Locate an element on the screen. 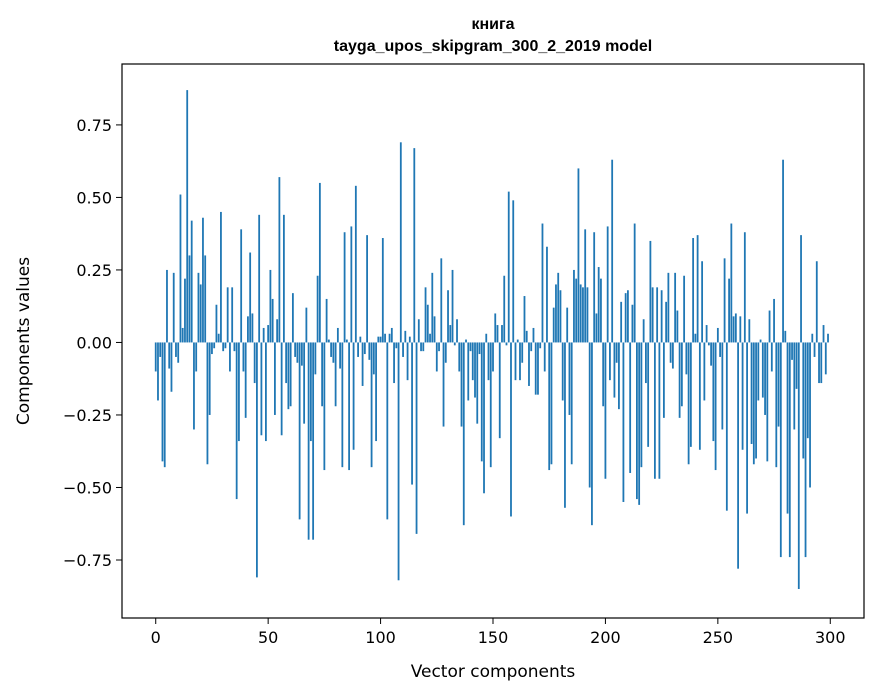 This screenshot has width=880, height=700. x-tick-label: 300 is located at coordinates (830, 637).